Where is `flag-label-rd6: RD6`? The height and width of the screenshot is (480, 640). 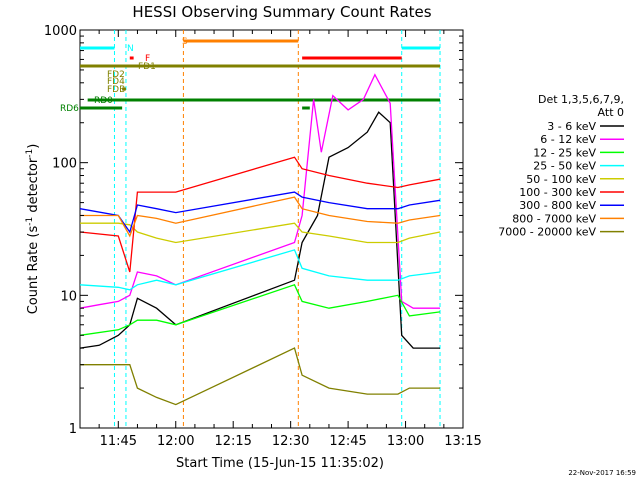
flag-label-rd6: RD6 is located at coordinates (69, 109).